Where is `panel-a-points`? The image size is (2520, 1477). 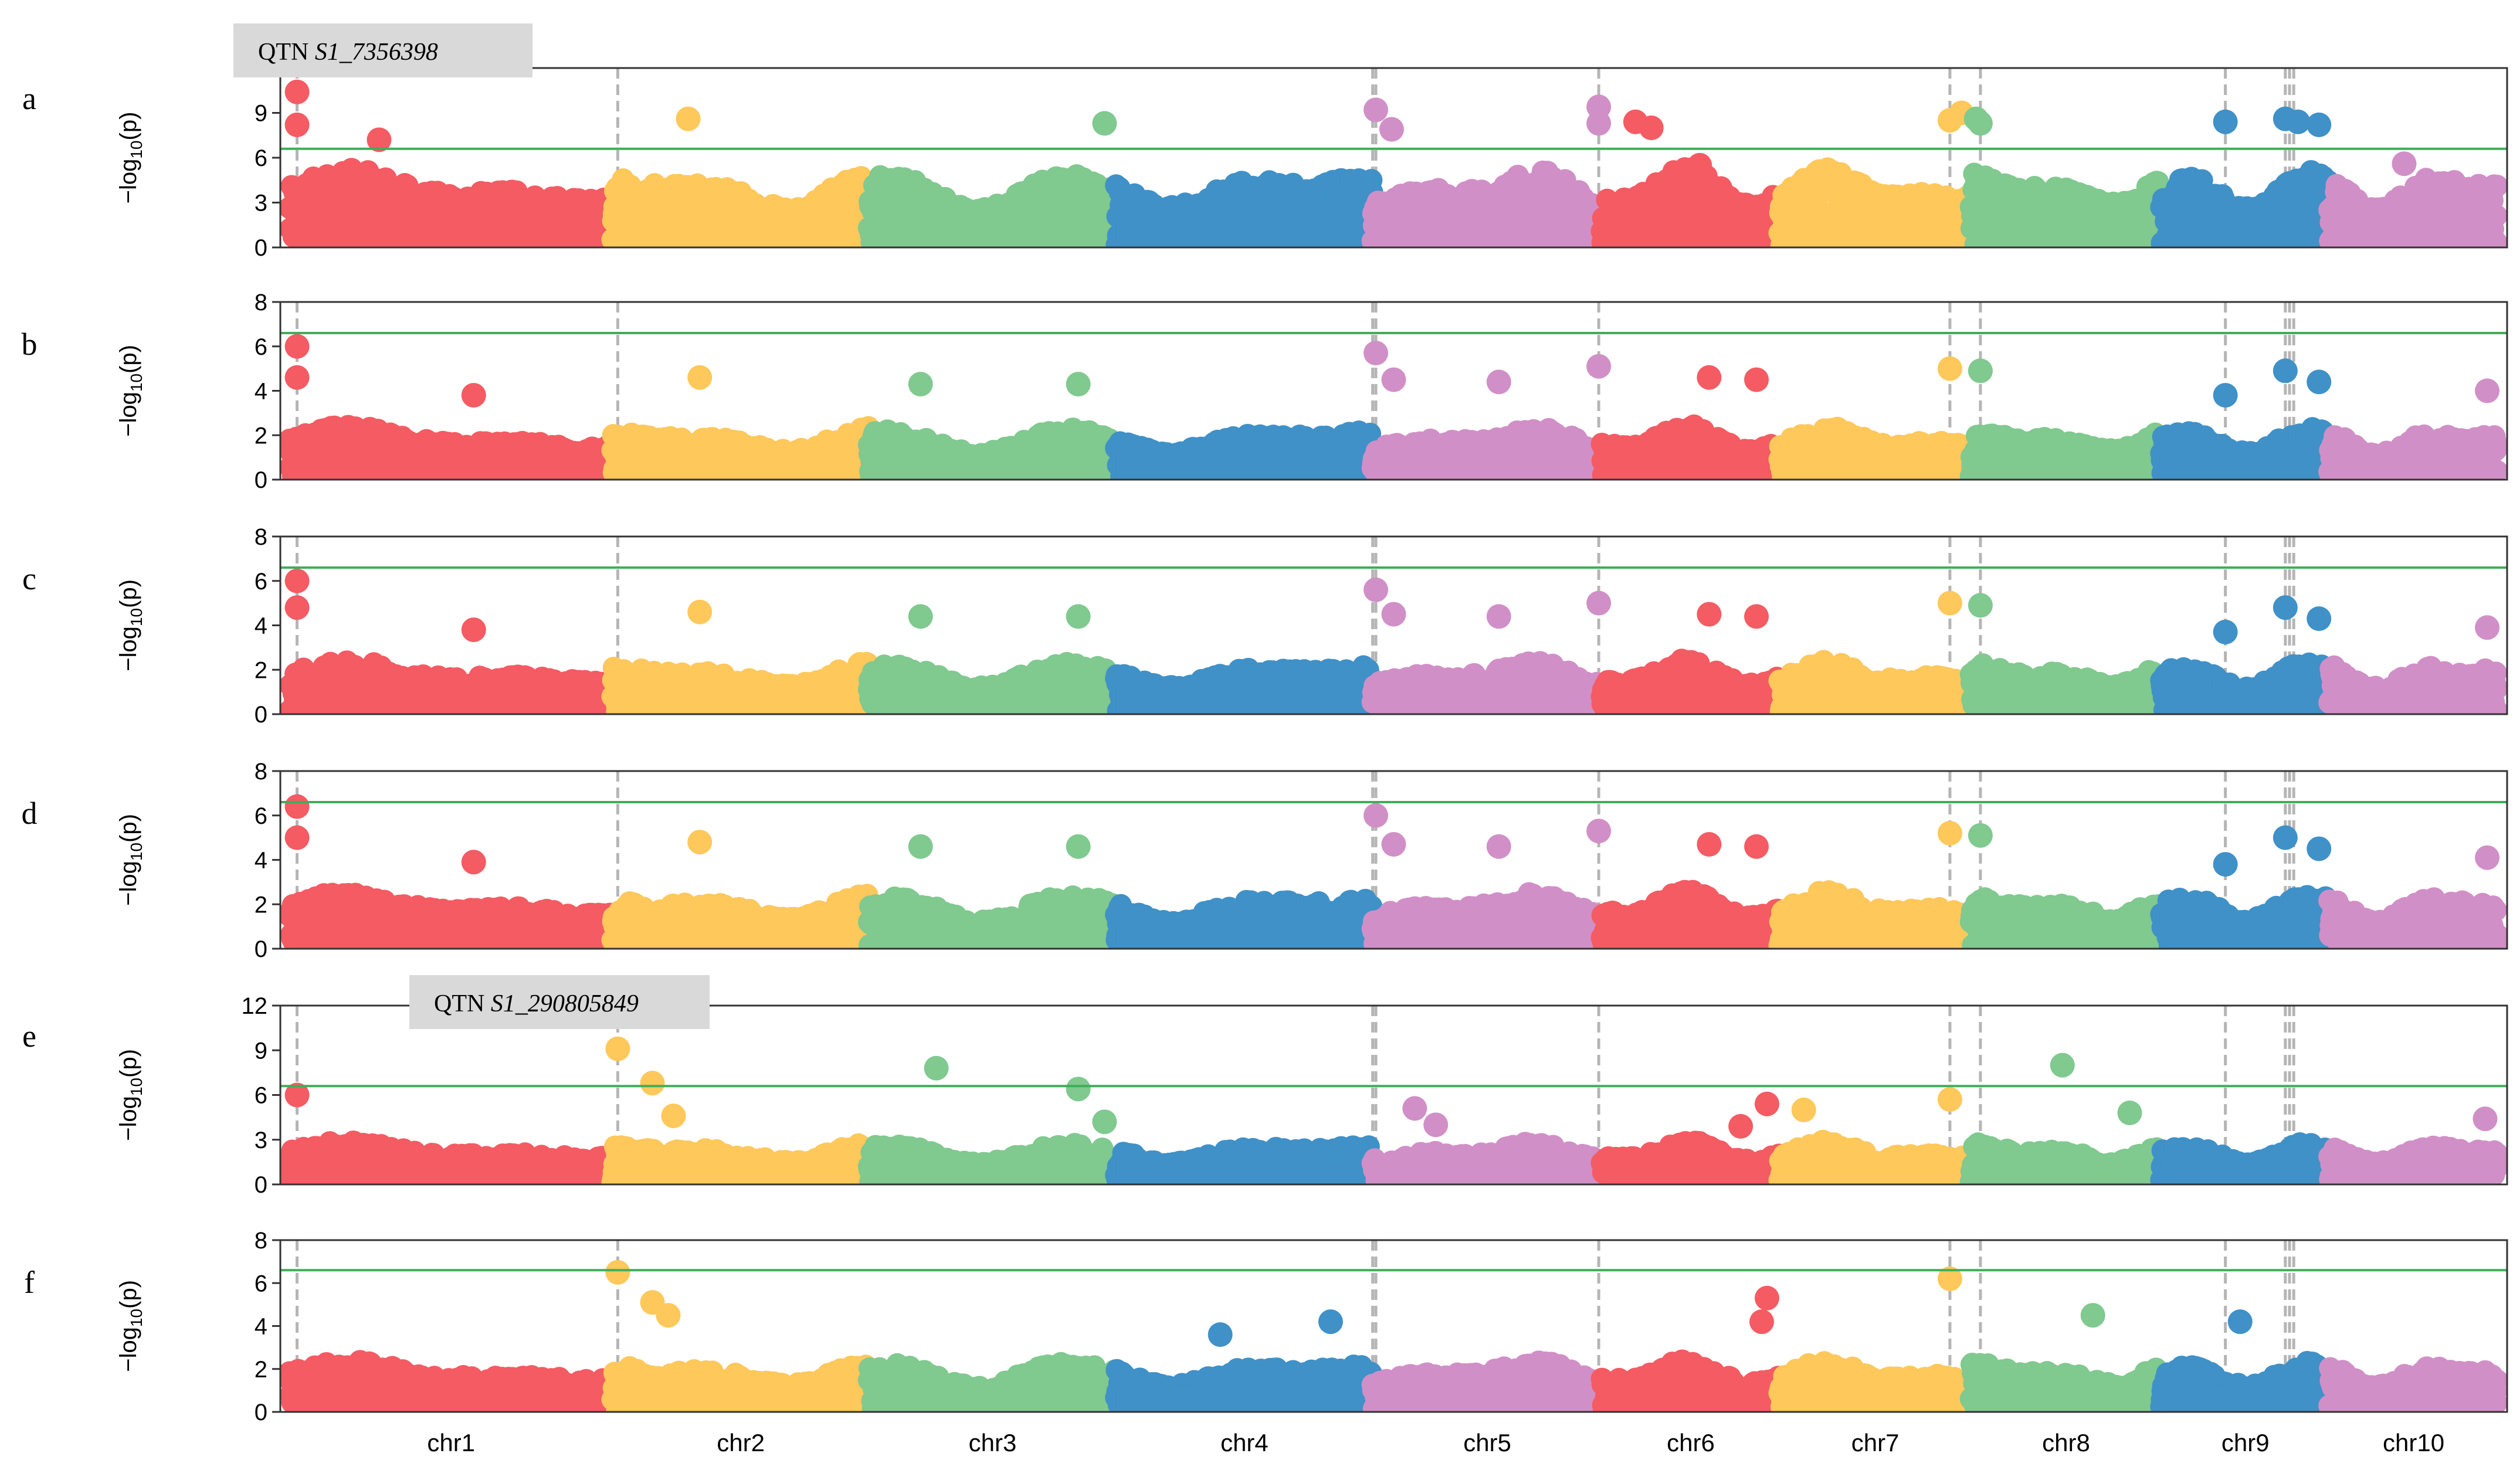
panel-a-points is located at coordinates (1393, 162).